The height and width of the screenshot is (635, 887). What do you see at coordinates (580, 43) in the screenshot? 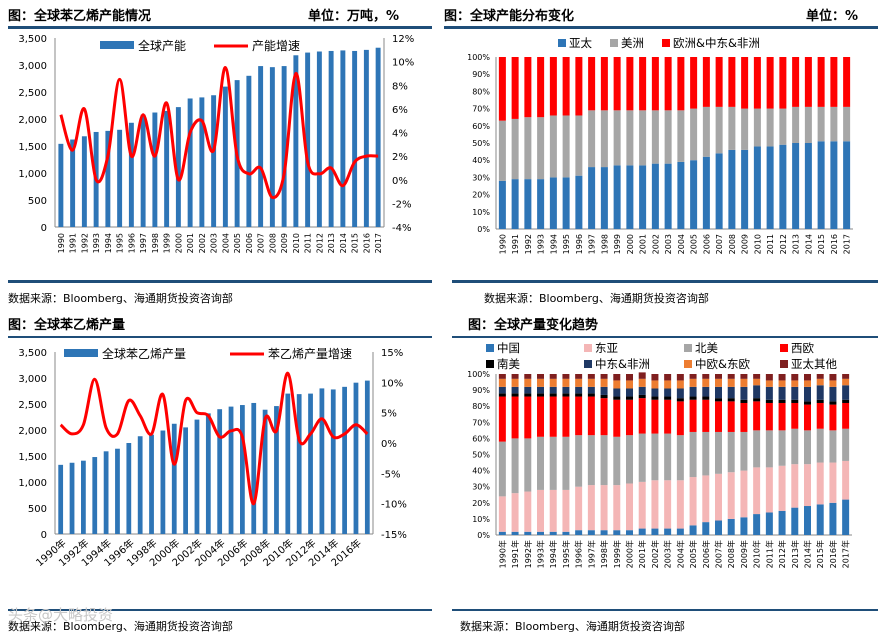
I see `legend-label: 亚太` at bounding box center [580, 43].